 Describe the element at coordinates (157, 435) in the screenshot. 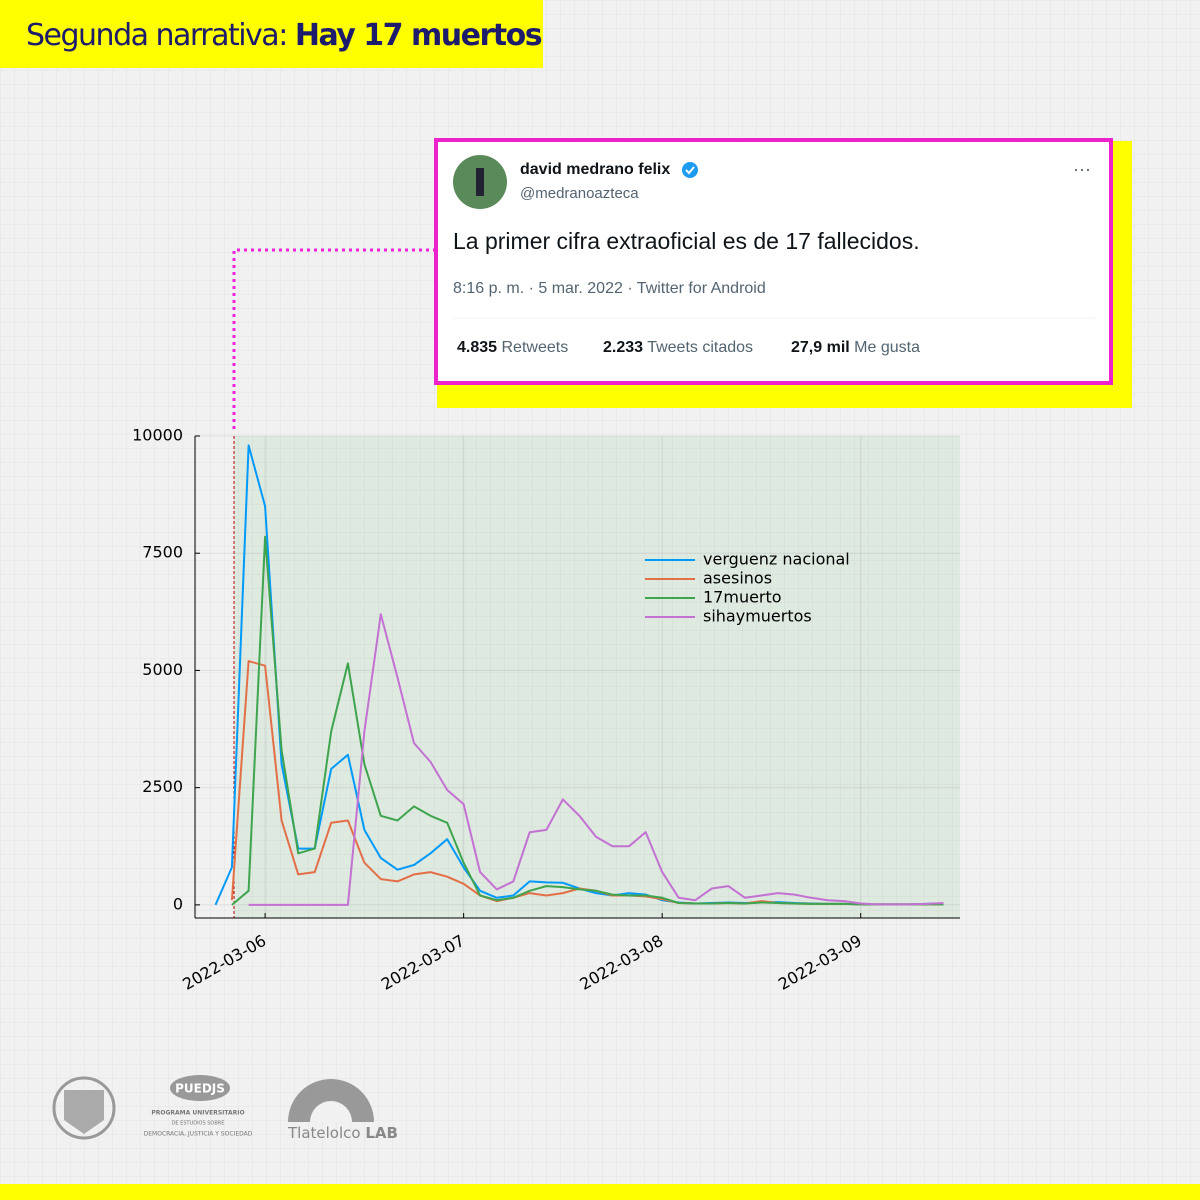

I see `y-tick-label: 10000` at that location.